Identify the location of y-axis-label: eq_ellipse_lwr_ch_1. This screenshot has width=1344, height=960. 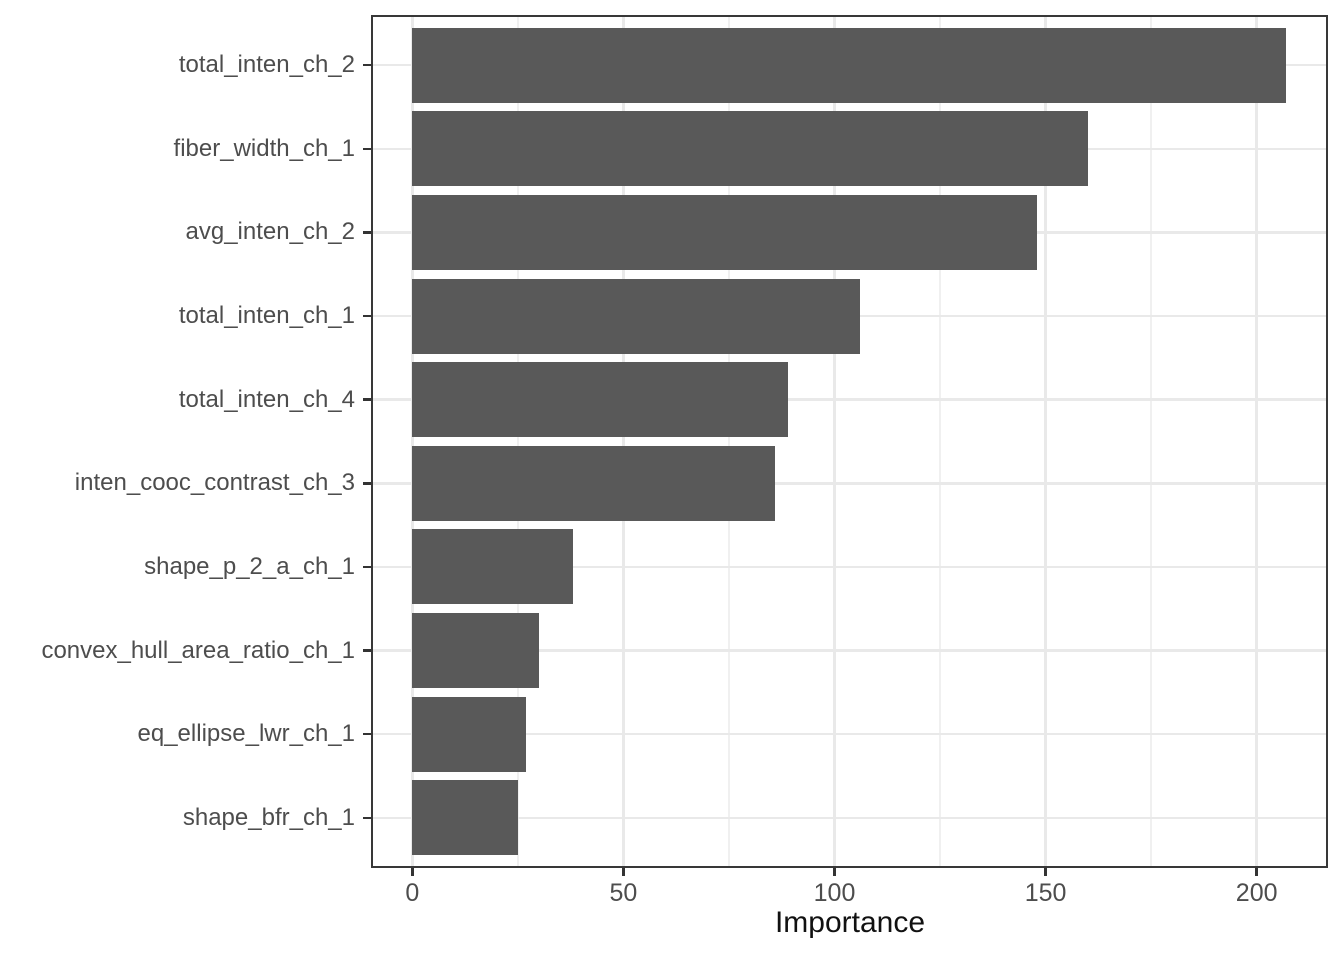
(246, 734).